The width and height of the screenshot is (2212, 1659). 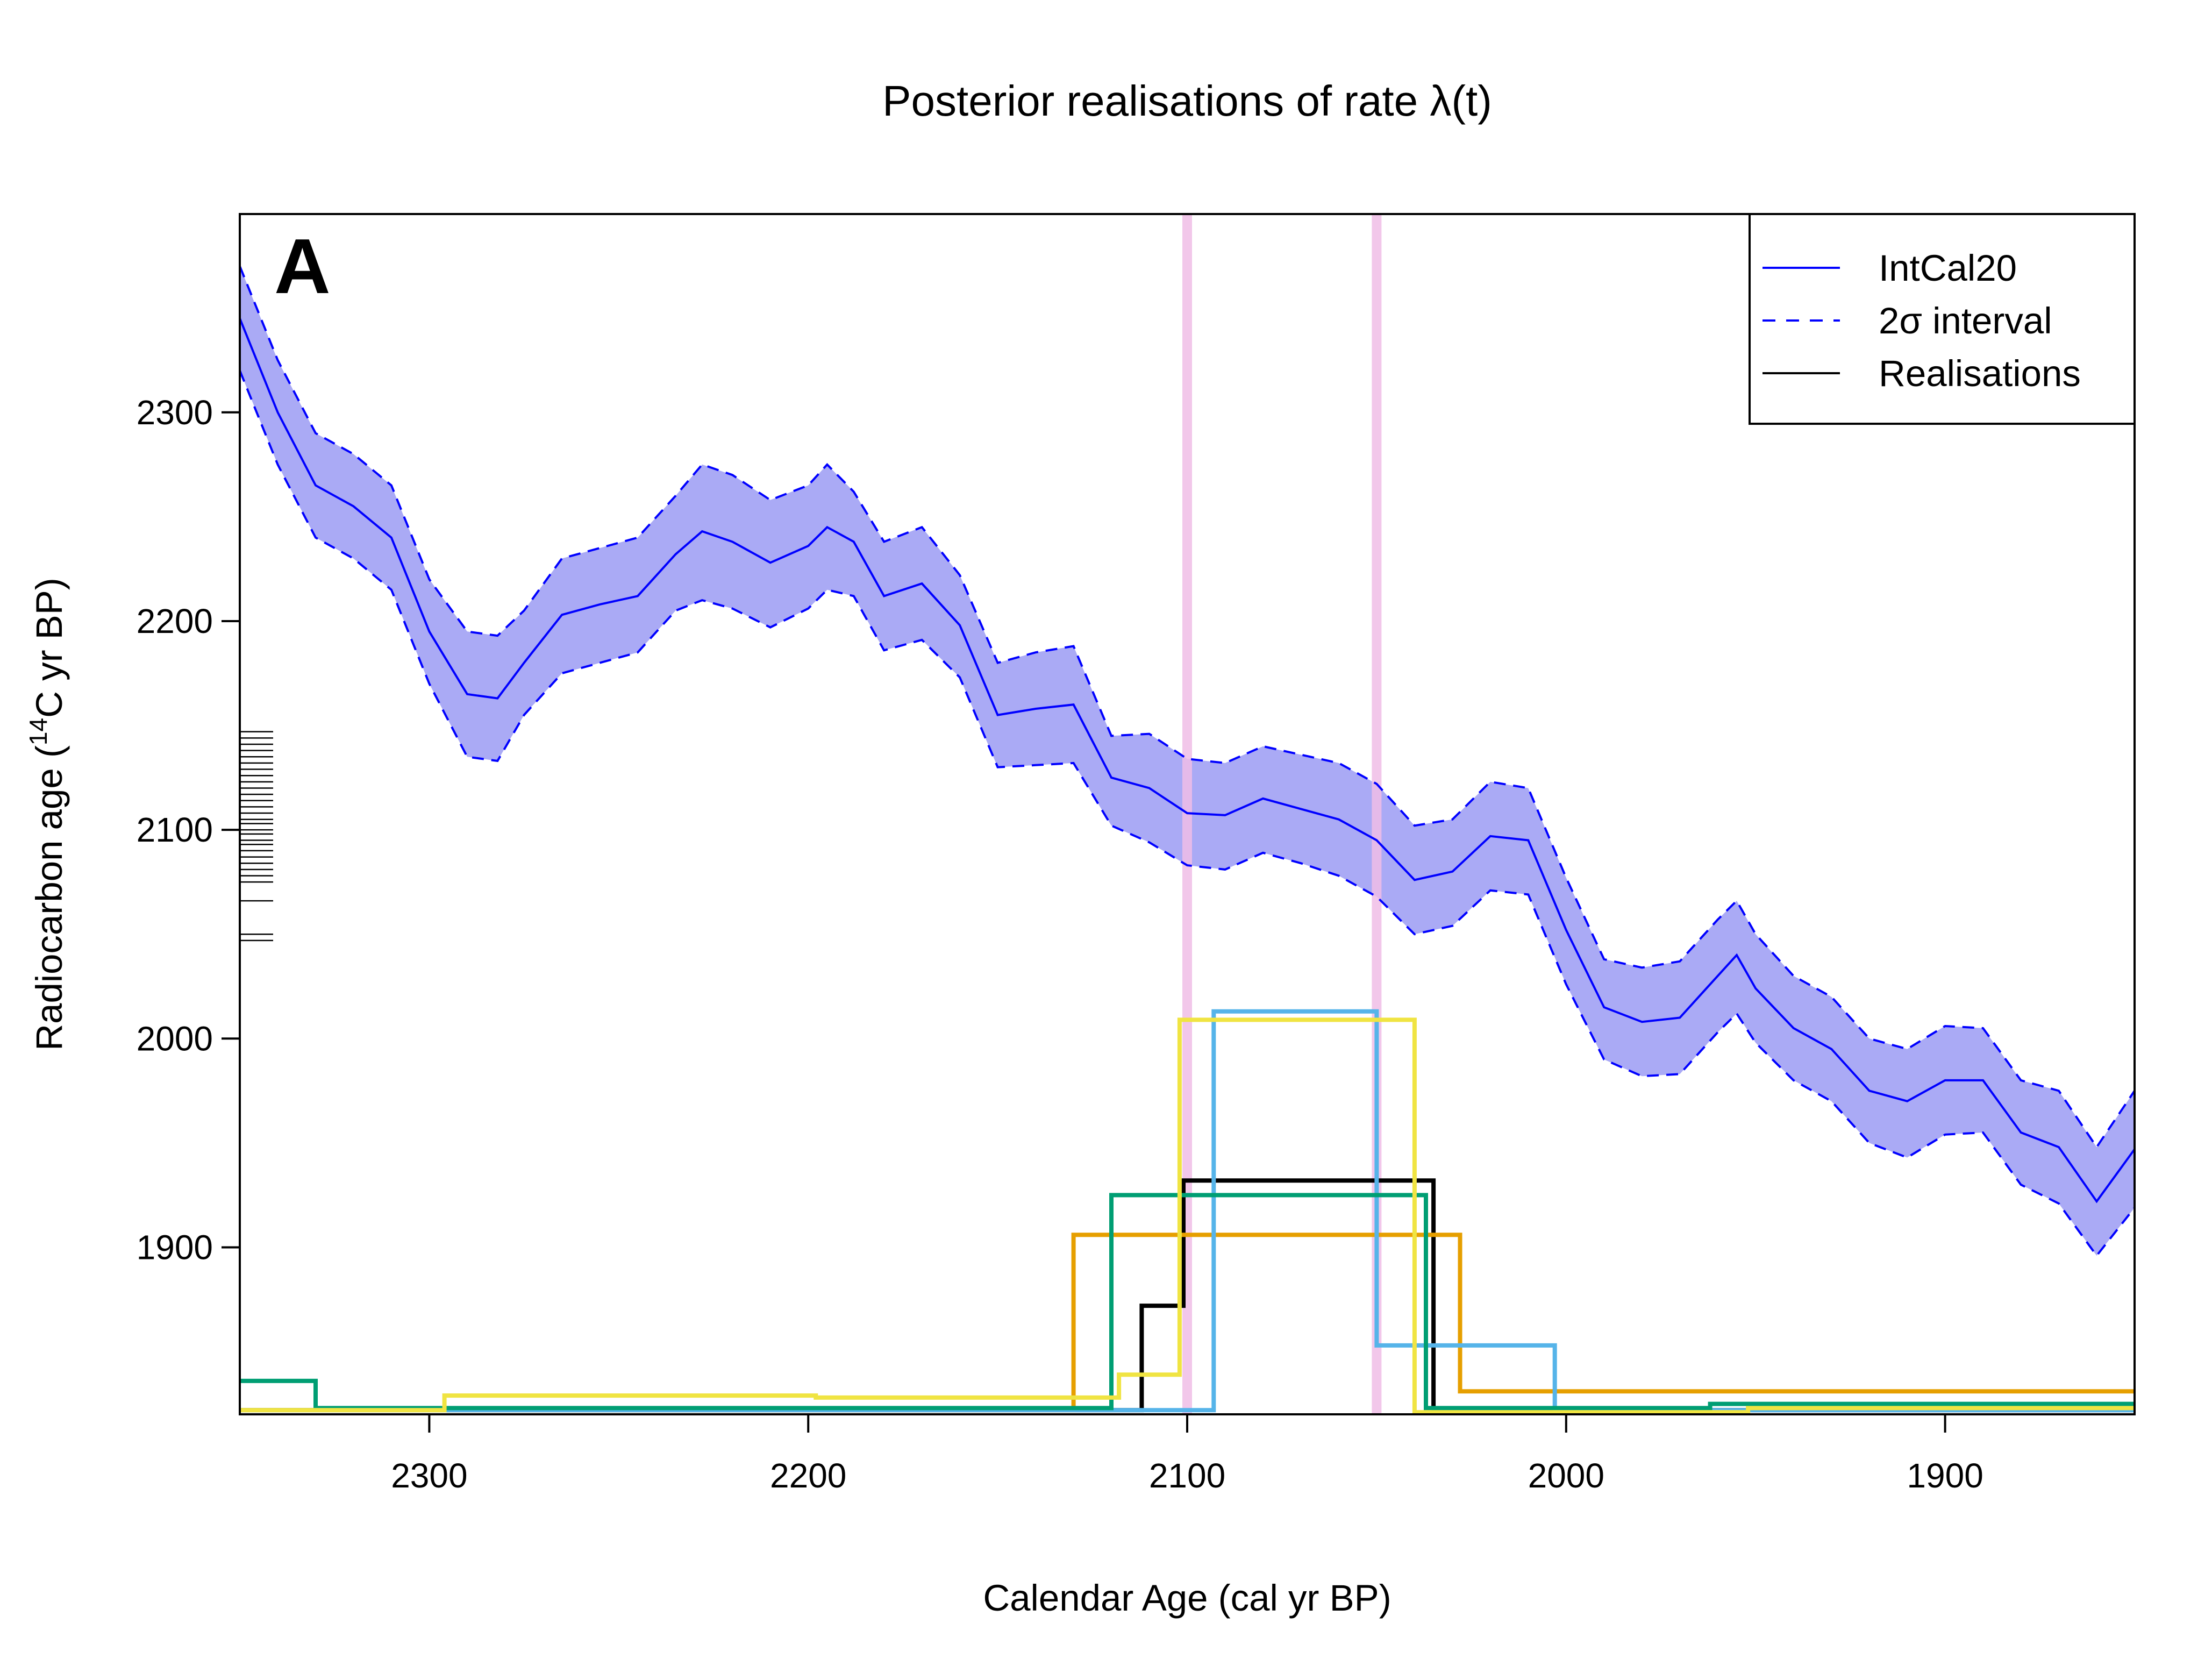 I want to click on legend-label-realisations: Realisations, so click(x=1980, y=374).